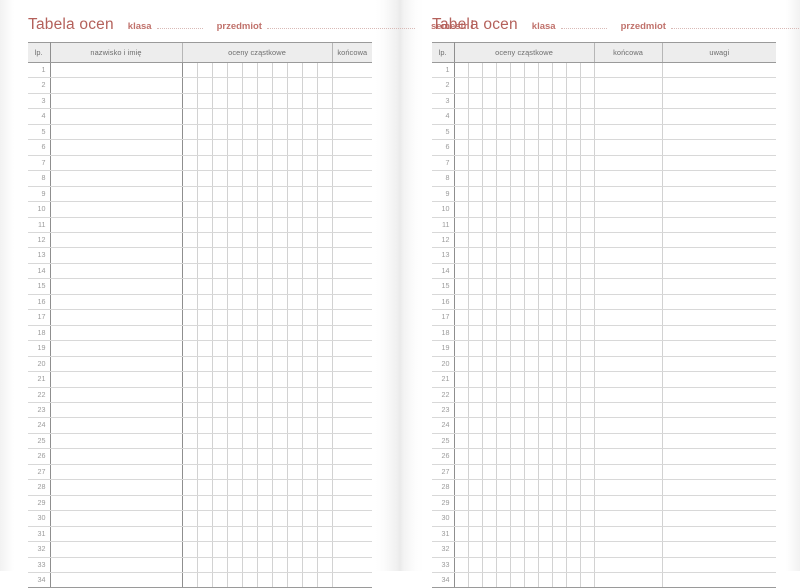 Image resolution: width=800 pixels, height=588 pixels. What do you see at coordinates (39, 147) in the screenshot?
I see `row-number: 6` at bounding box center [39, 147].